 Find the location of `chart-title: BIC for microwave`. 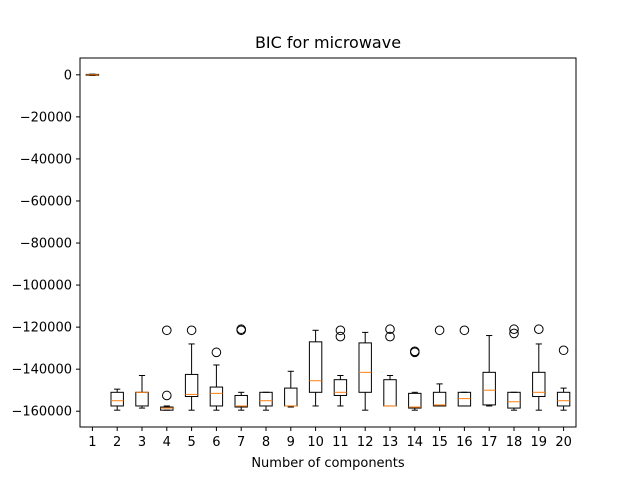

chart-title: BIC for microwave is located at coordinates (328, 42).